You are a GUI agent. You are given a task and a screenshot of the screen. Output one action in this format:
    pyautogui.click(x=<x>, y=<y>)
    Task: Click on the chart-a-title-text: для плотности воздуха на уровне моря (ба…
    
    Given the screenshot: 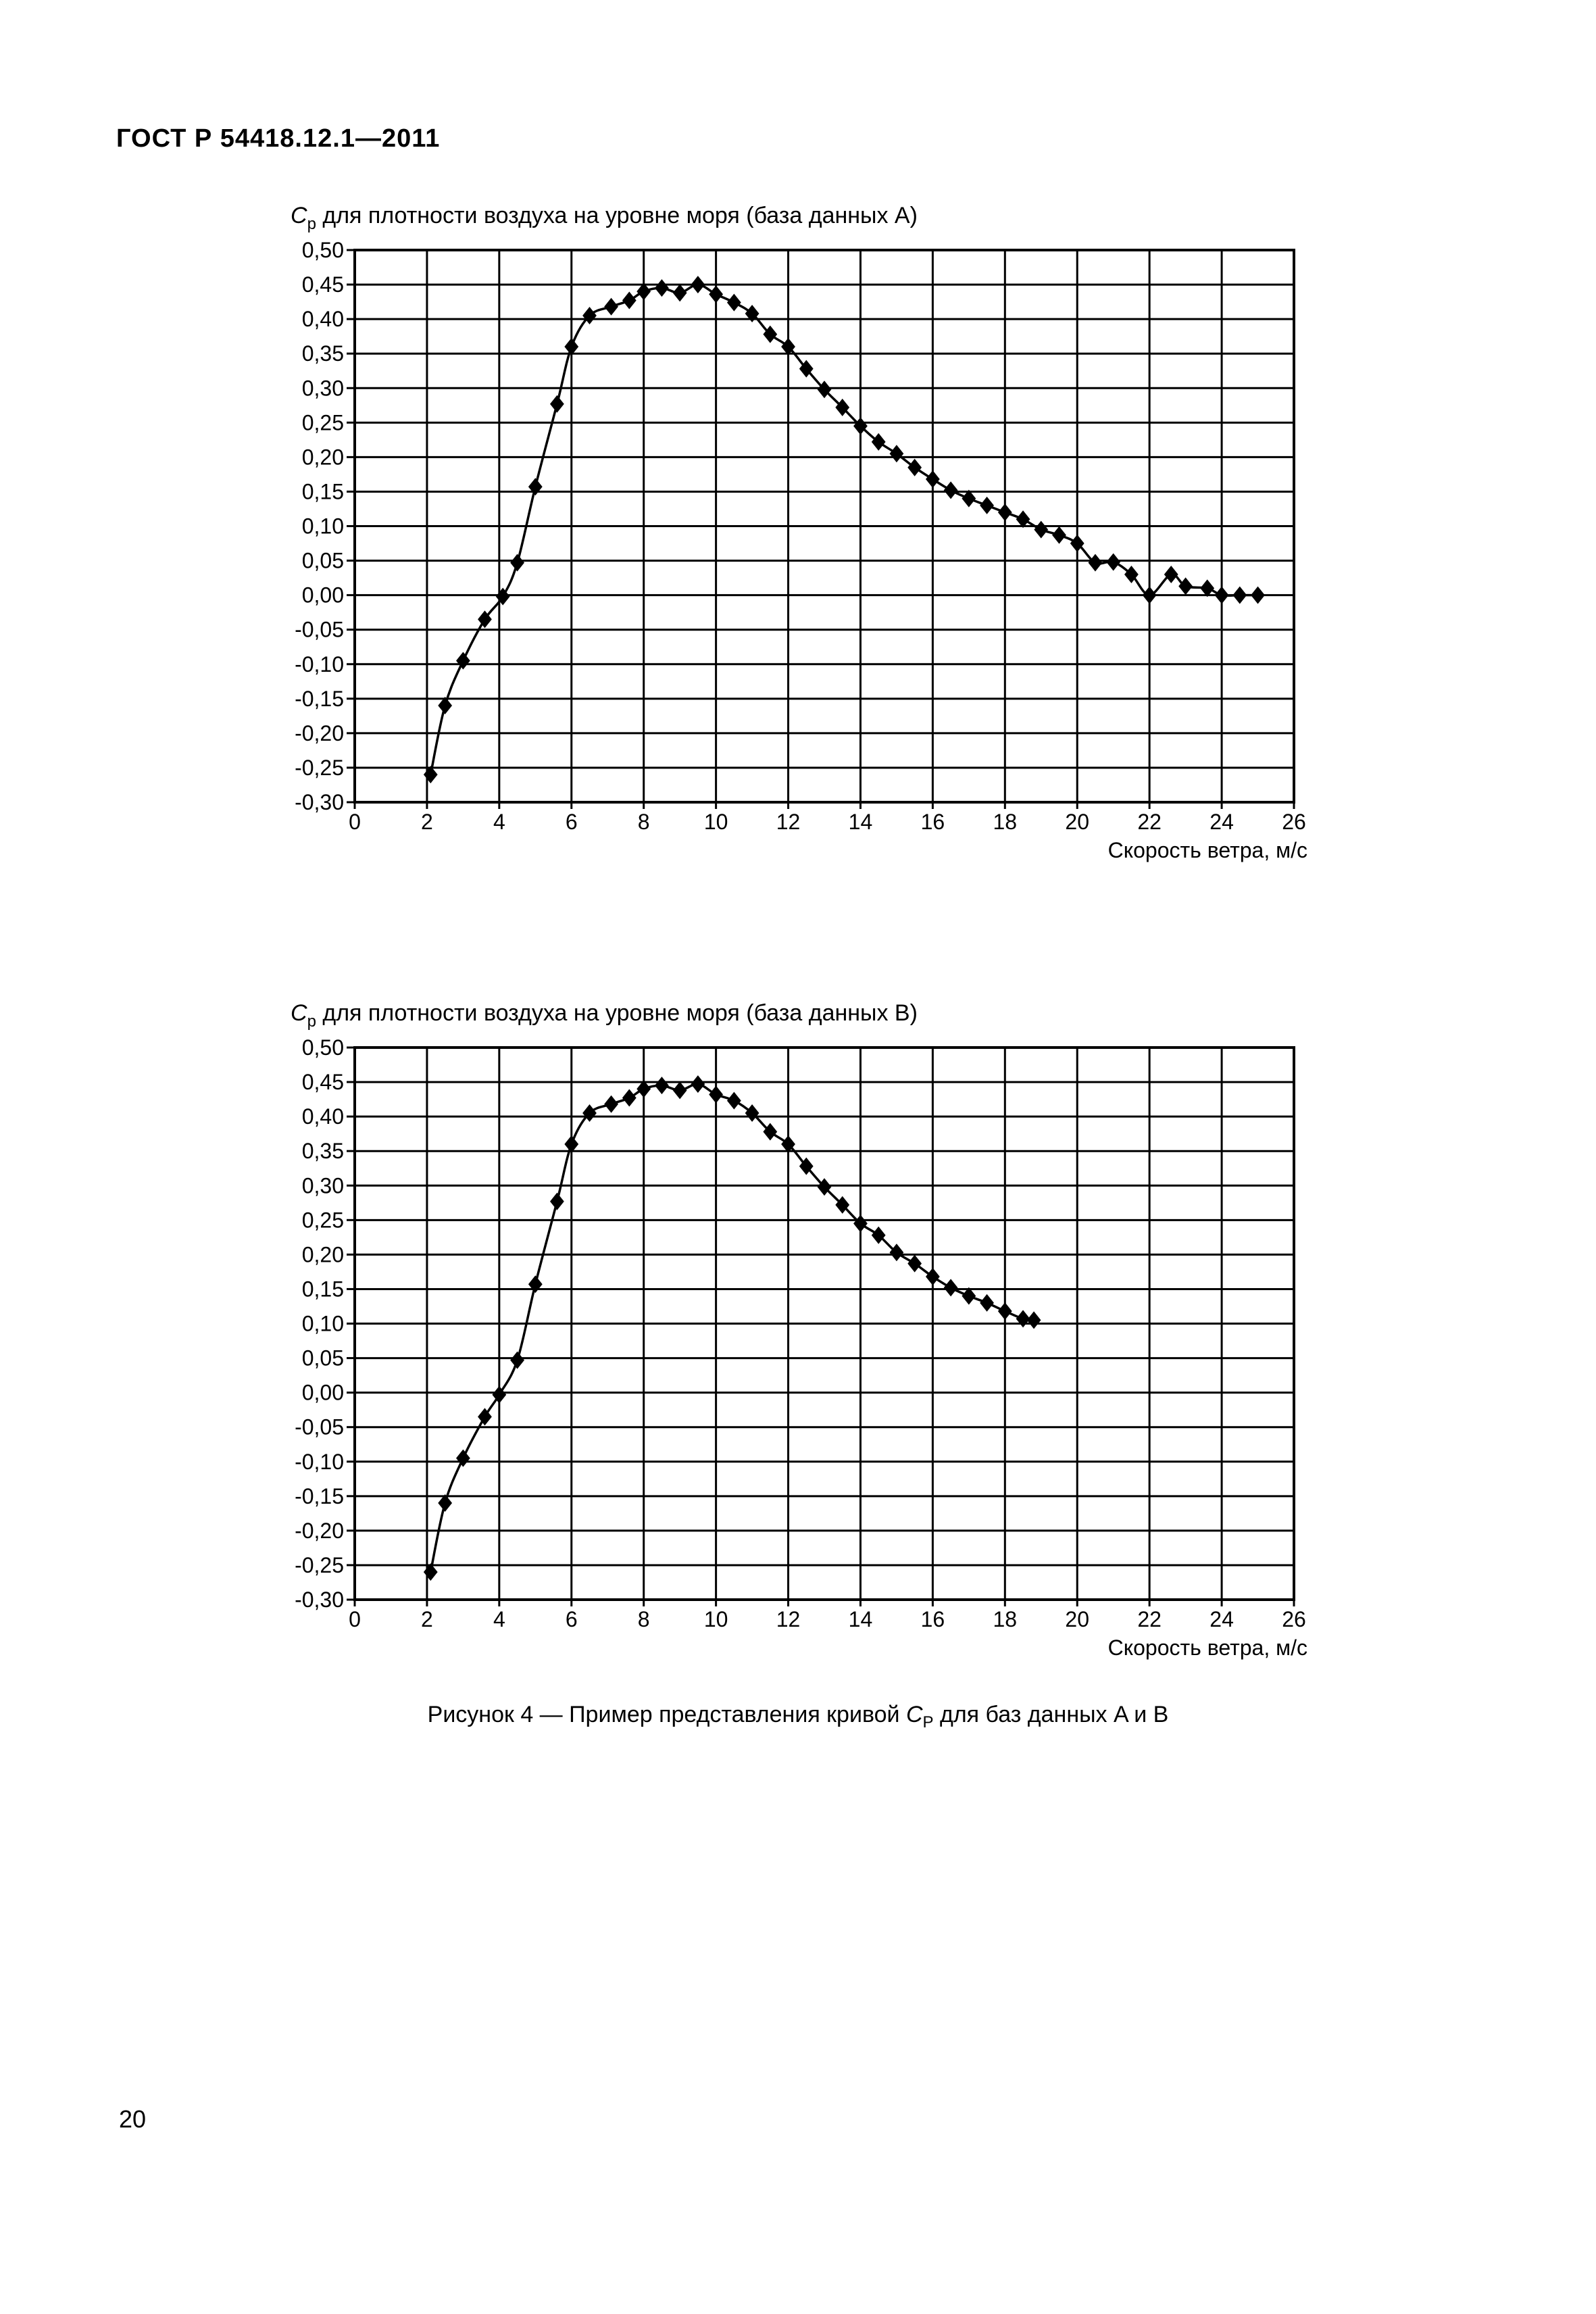 What is the action you would take?
    pyautogui.click(x=617, y=215)
    